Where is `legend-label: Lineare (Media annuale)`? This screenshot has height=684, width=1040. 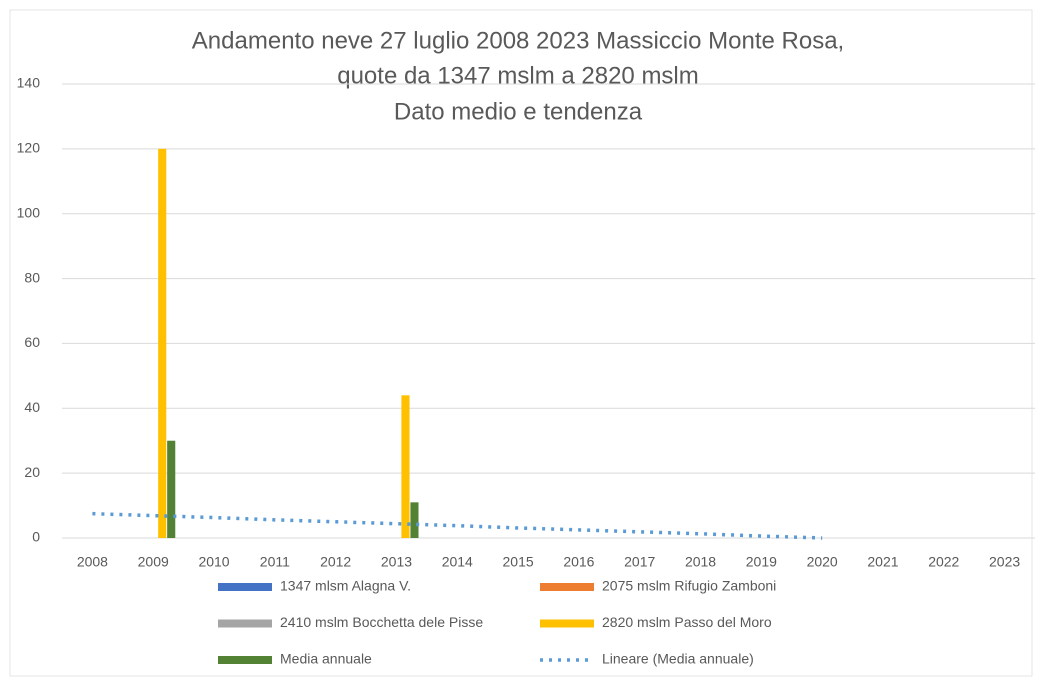 legend-label: Lineare (Media annuale) is located at coordinates (678, 659).